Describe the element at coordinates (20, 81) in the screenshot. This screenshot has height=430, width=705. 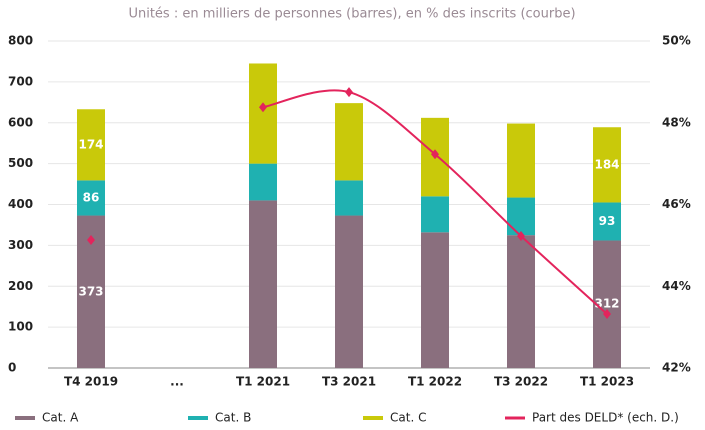
I see `y-tick-label: 700` at that location.